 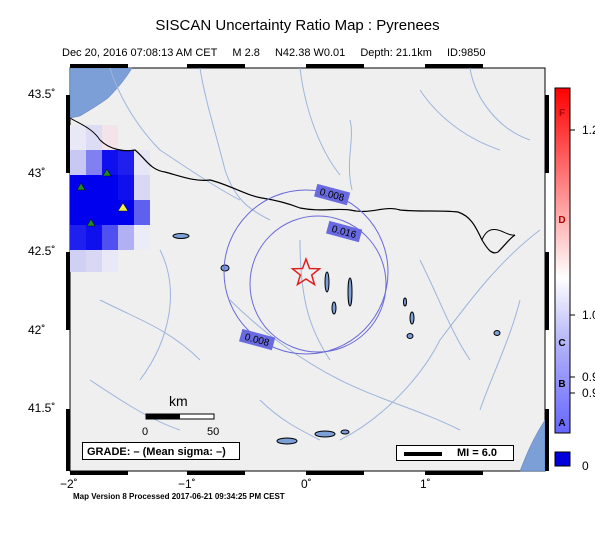 I want to click on colorbar-value: 1.2, so click(x=588, y=130).